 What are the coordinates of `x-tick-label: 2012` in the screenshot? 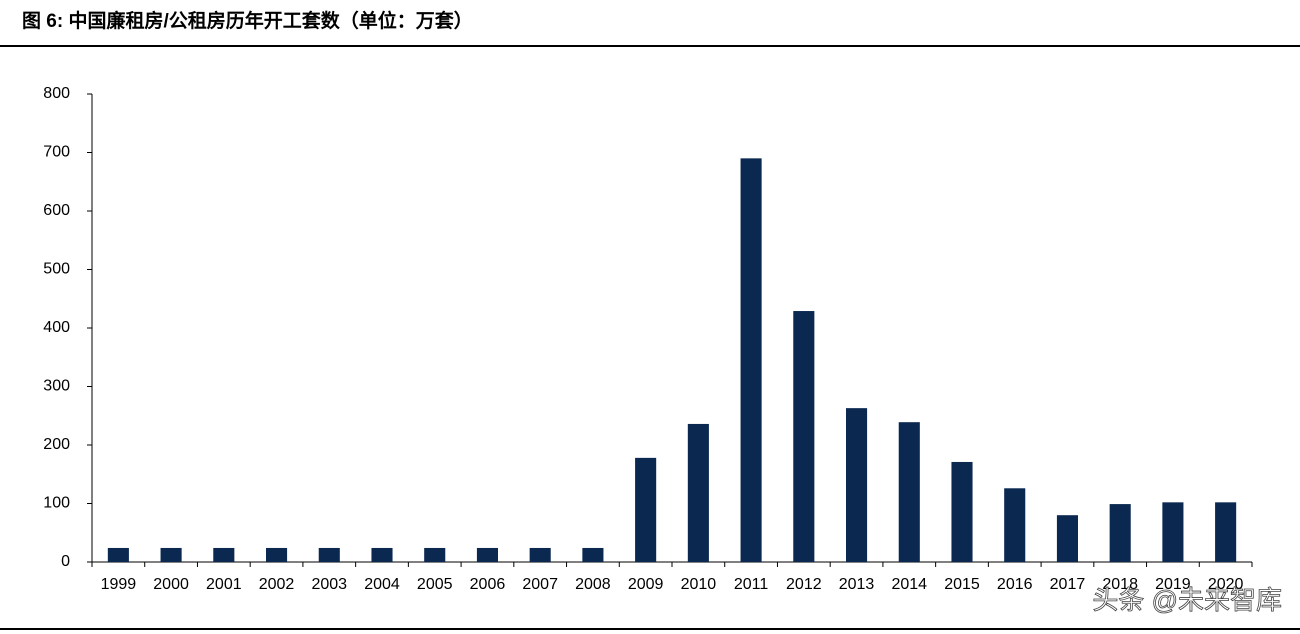 It's located at (804, 584).